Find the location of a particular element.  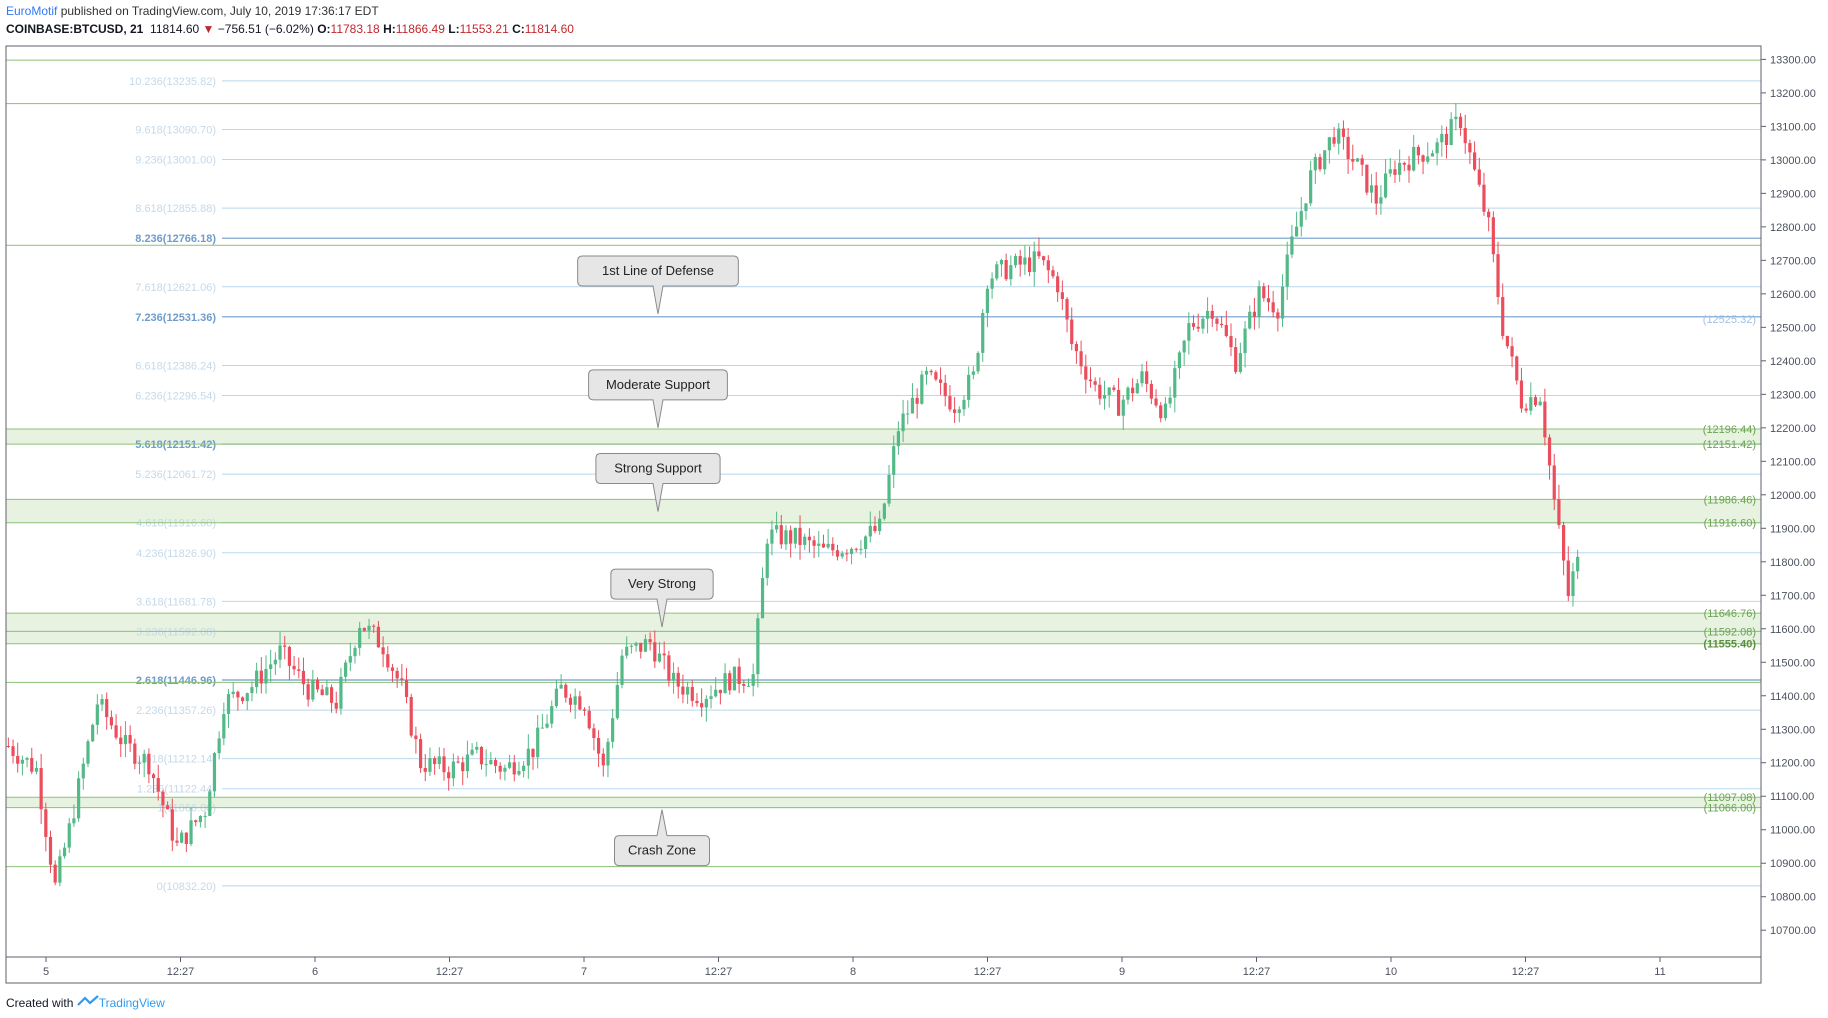

fib-label-15: 2.618(11446.96) is located at coordinates (176, 681).